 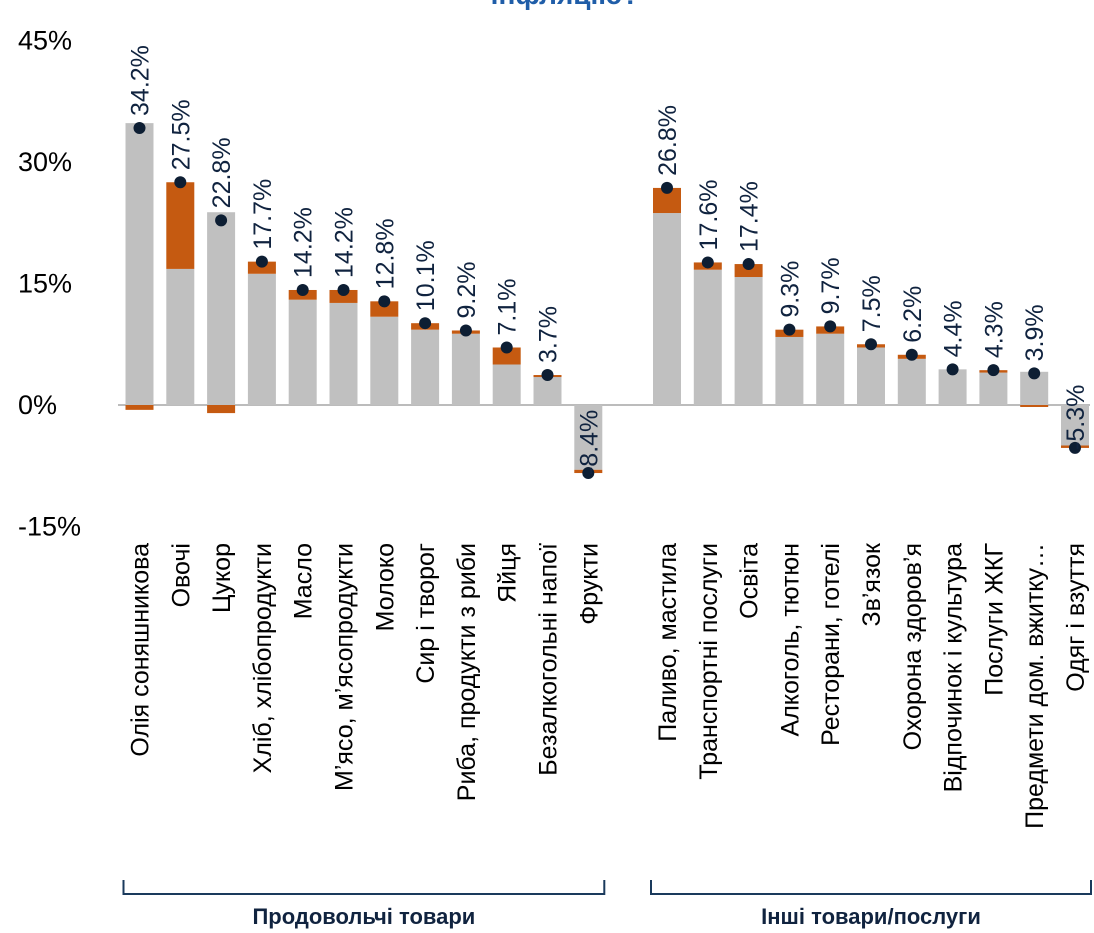 I want to click on y-tick-label: 30%, so click(x=45, y=162).